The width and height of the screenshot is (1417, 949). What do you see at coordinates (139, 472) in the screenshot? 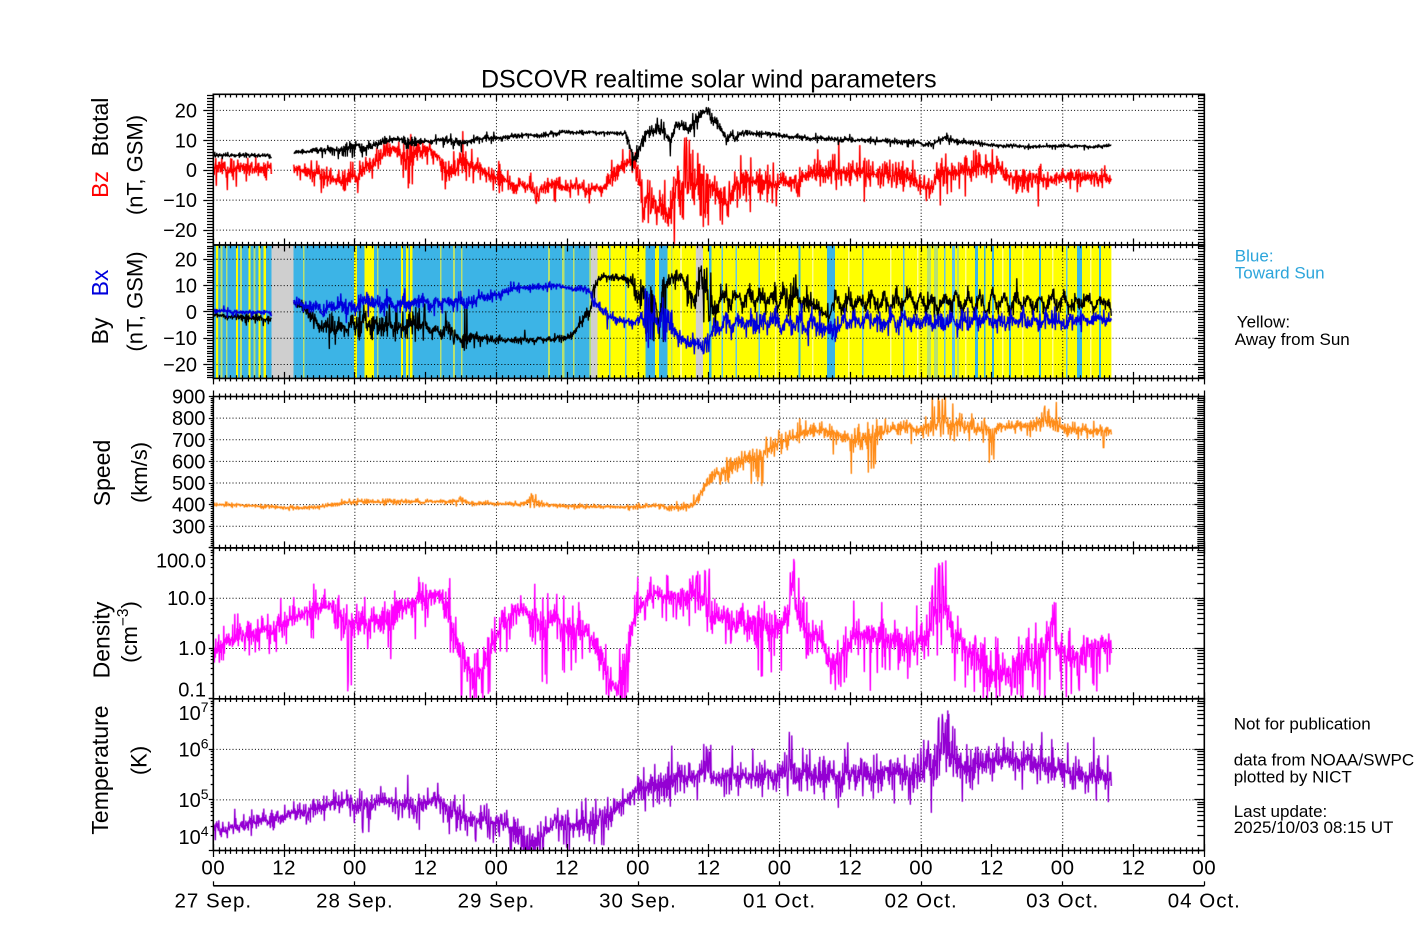
I see `svg-text: (km/s)` at bounding box center [139, 472].